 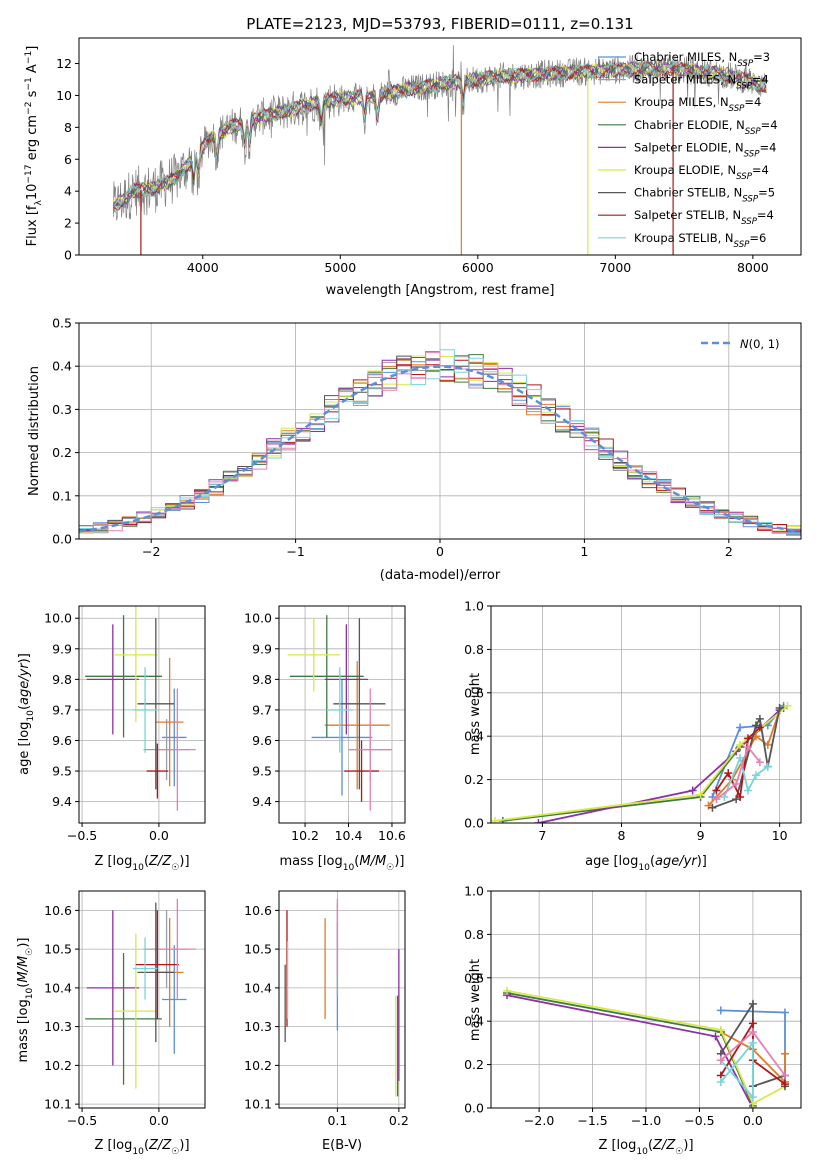 What do you see at coordinates (440, 290) in the screenshot?
I see `x-axis-label: wavelength [Angstrom, rest frame]` at bounding box center [440, 290].